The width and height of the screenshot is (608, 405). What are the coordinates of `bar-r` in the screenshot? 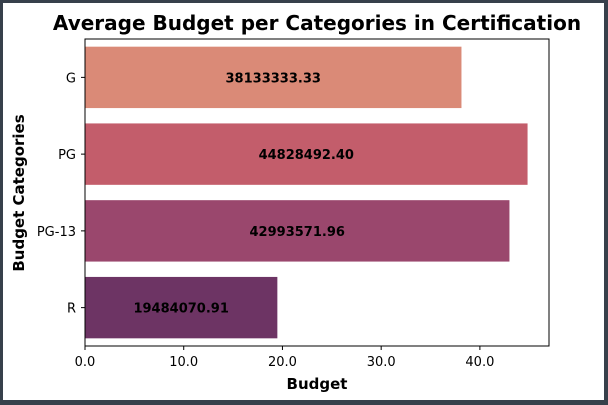 It's located at (181, 307).